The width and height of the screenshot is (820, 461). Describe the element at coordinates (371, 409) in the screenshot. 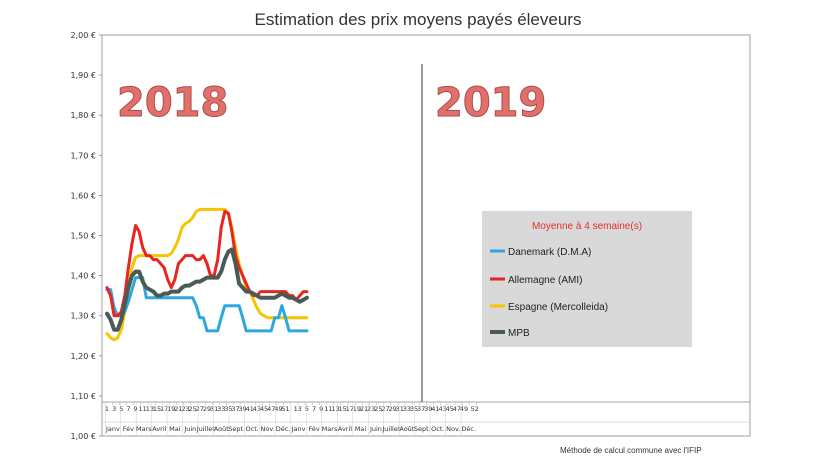

I see `x-tick-label-2019: 23` at that location.